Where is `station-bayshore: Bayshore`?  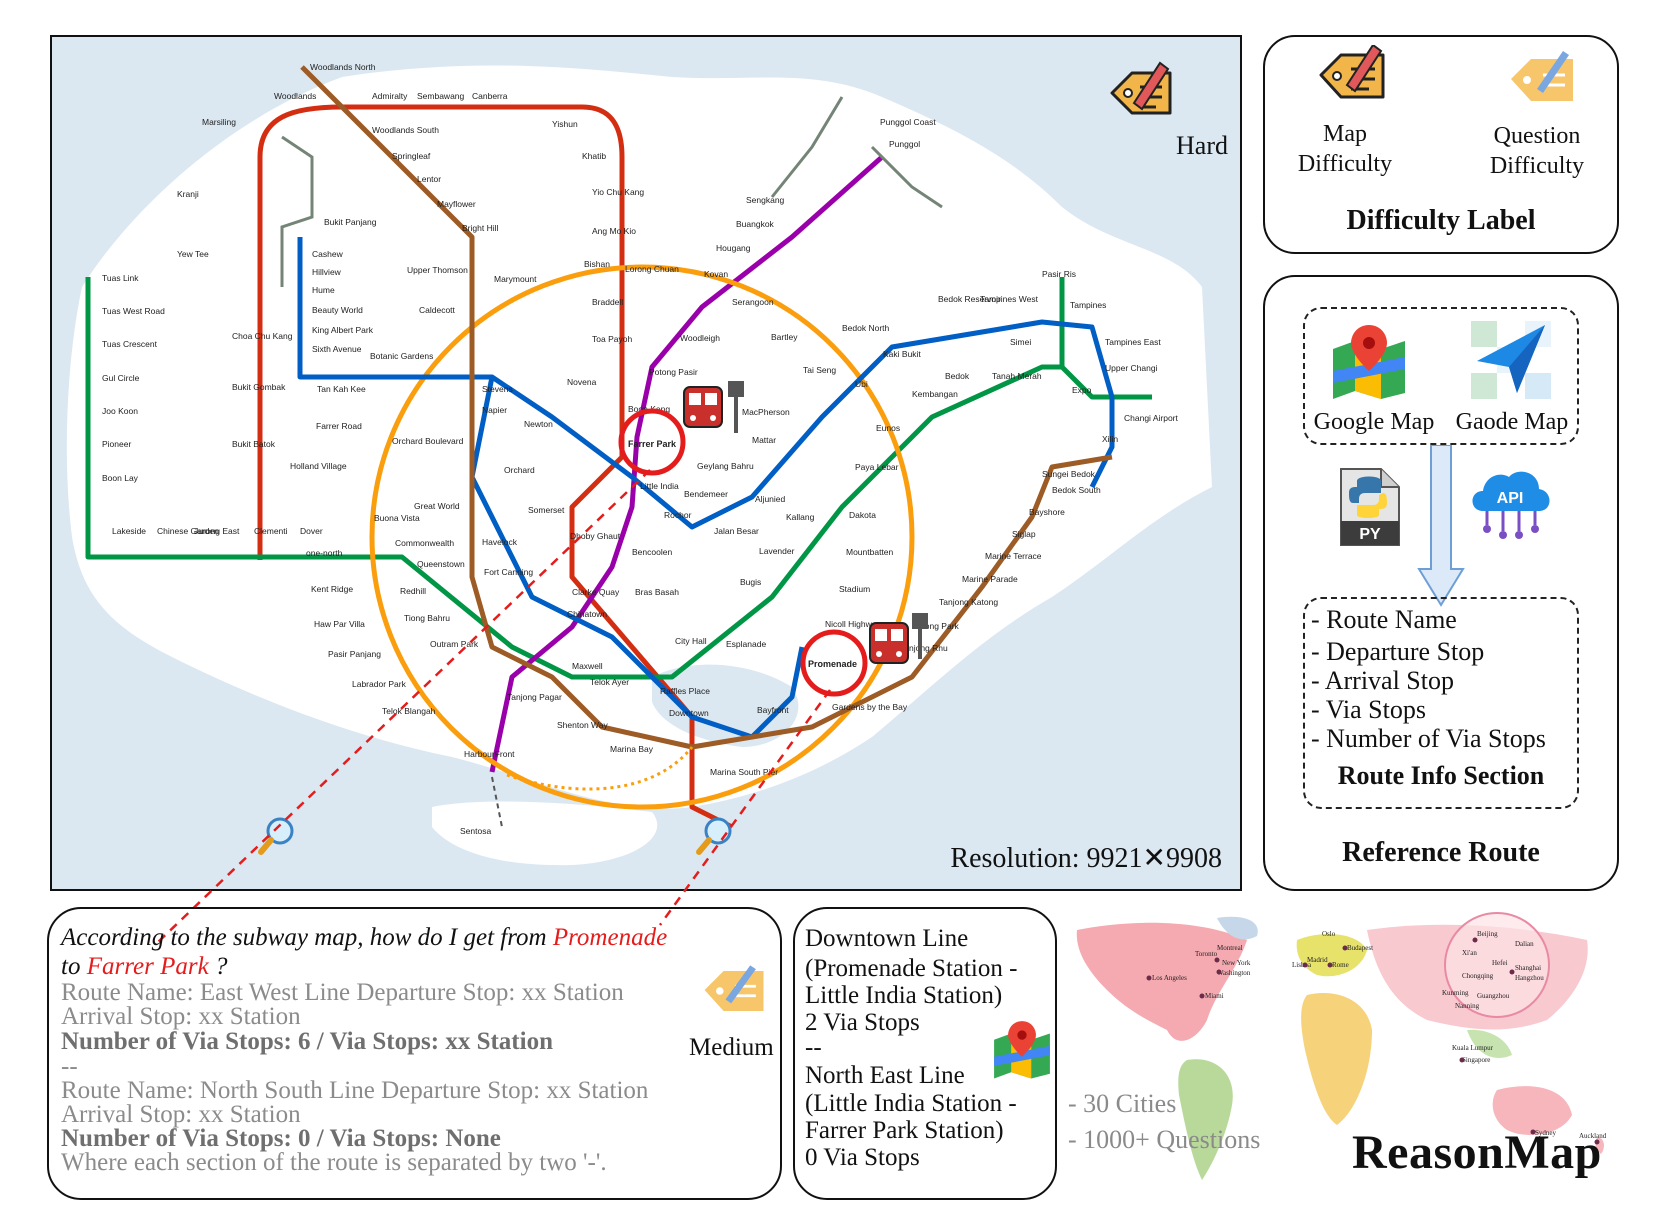 station-bayshore: Bayshore is located at coordinates (1047, 512).